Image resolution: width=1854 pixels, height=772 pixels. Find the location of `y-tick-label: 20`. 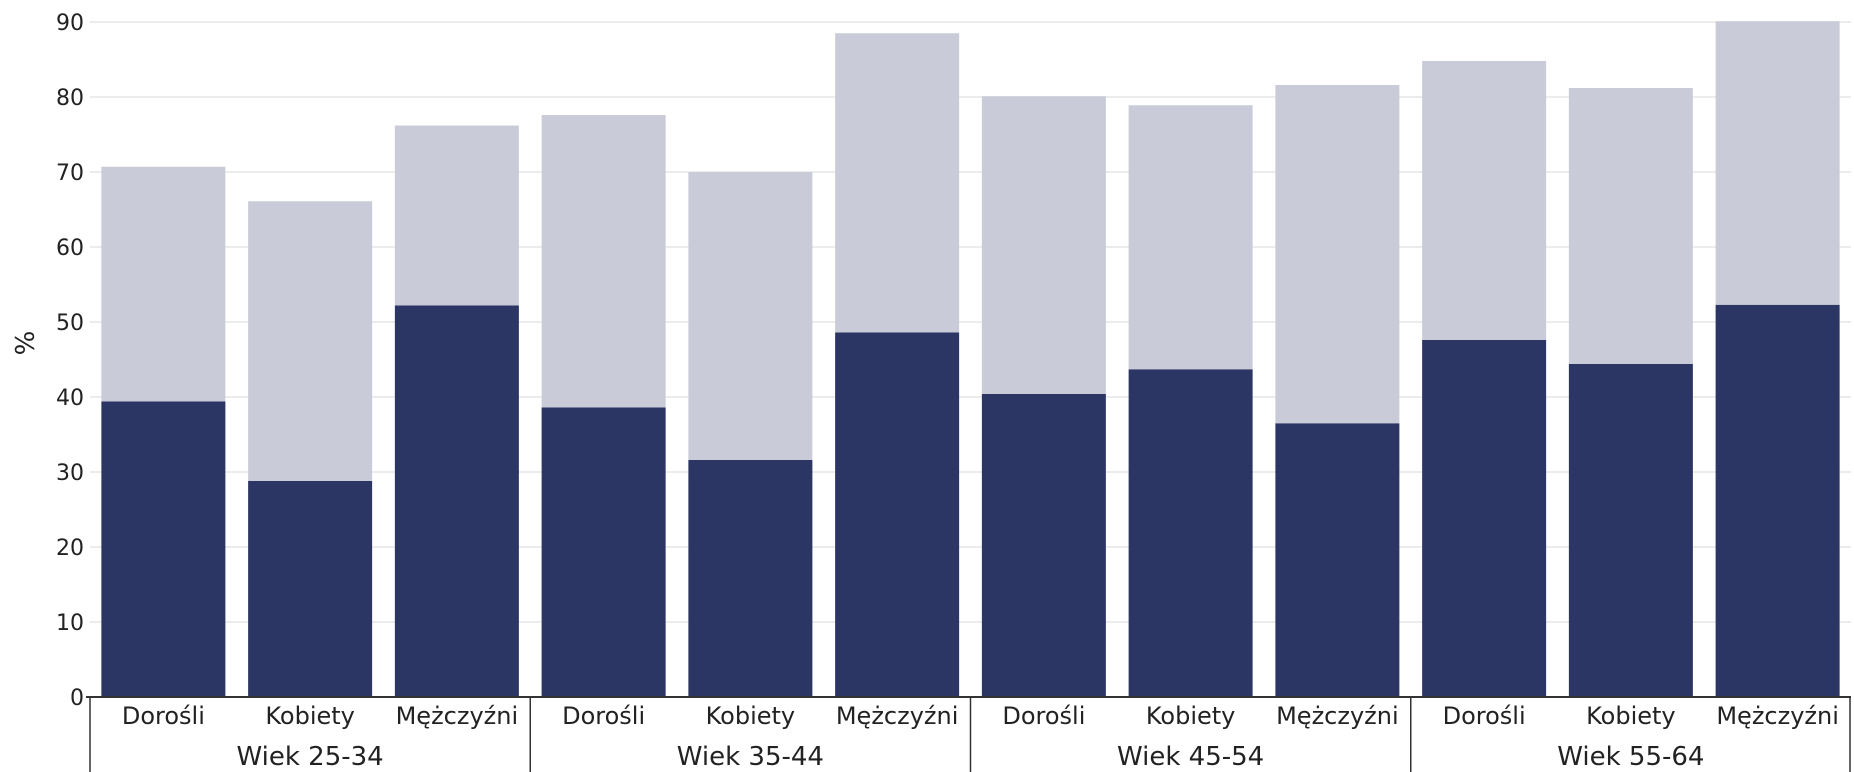

y-tick-label: 20 is located at coordinates (70, 548).